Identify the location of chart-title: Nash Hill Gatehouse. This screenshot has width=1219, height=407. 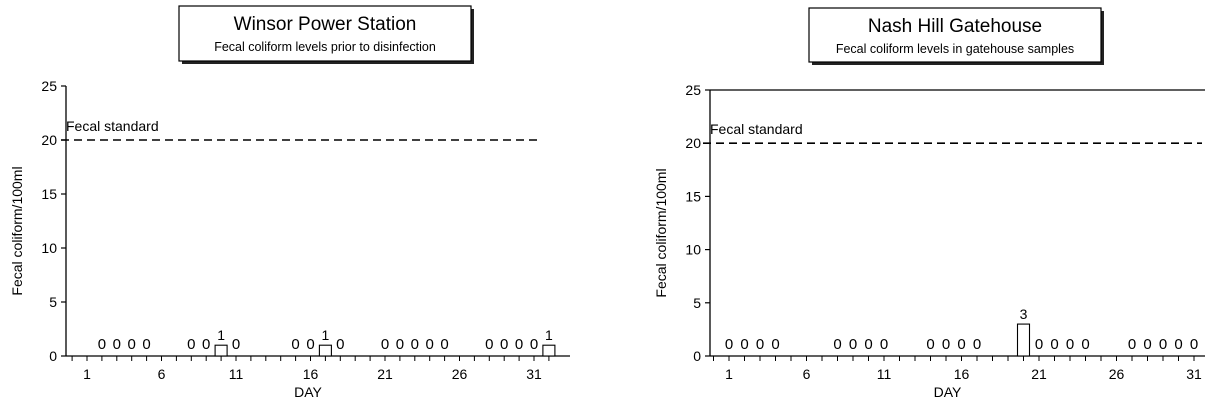
(955, 26).